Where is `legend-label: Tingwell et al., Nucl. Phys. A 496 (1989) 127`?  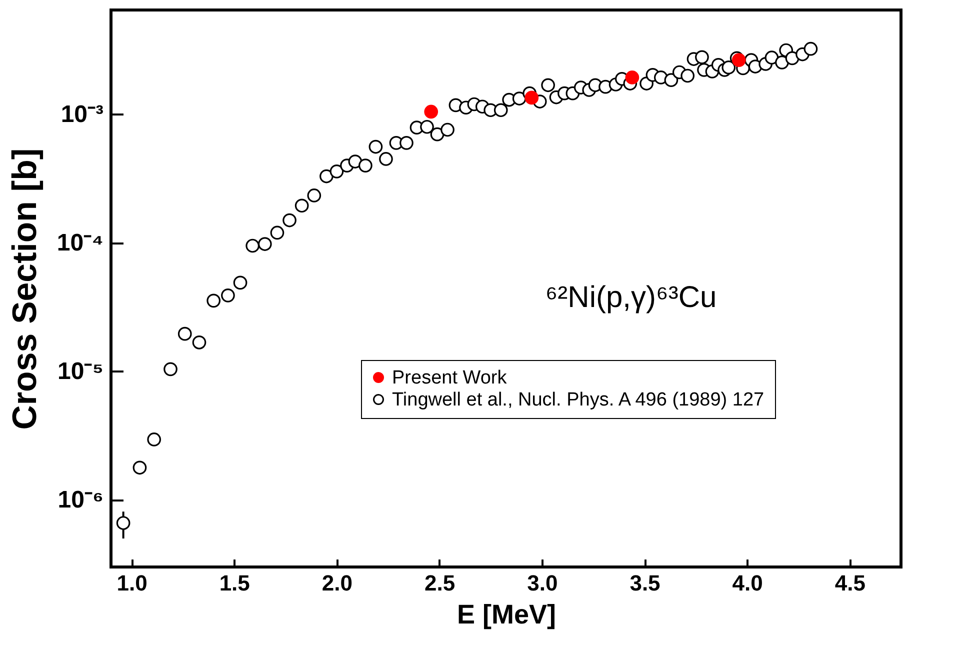 legend-label: Tingwell et al., Nucl. Phys. A 496 (1989) 127 is located at coordinates (578, 400).